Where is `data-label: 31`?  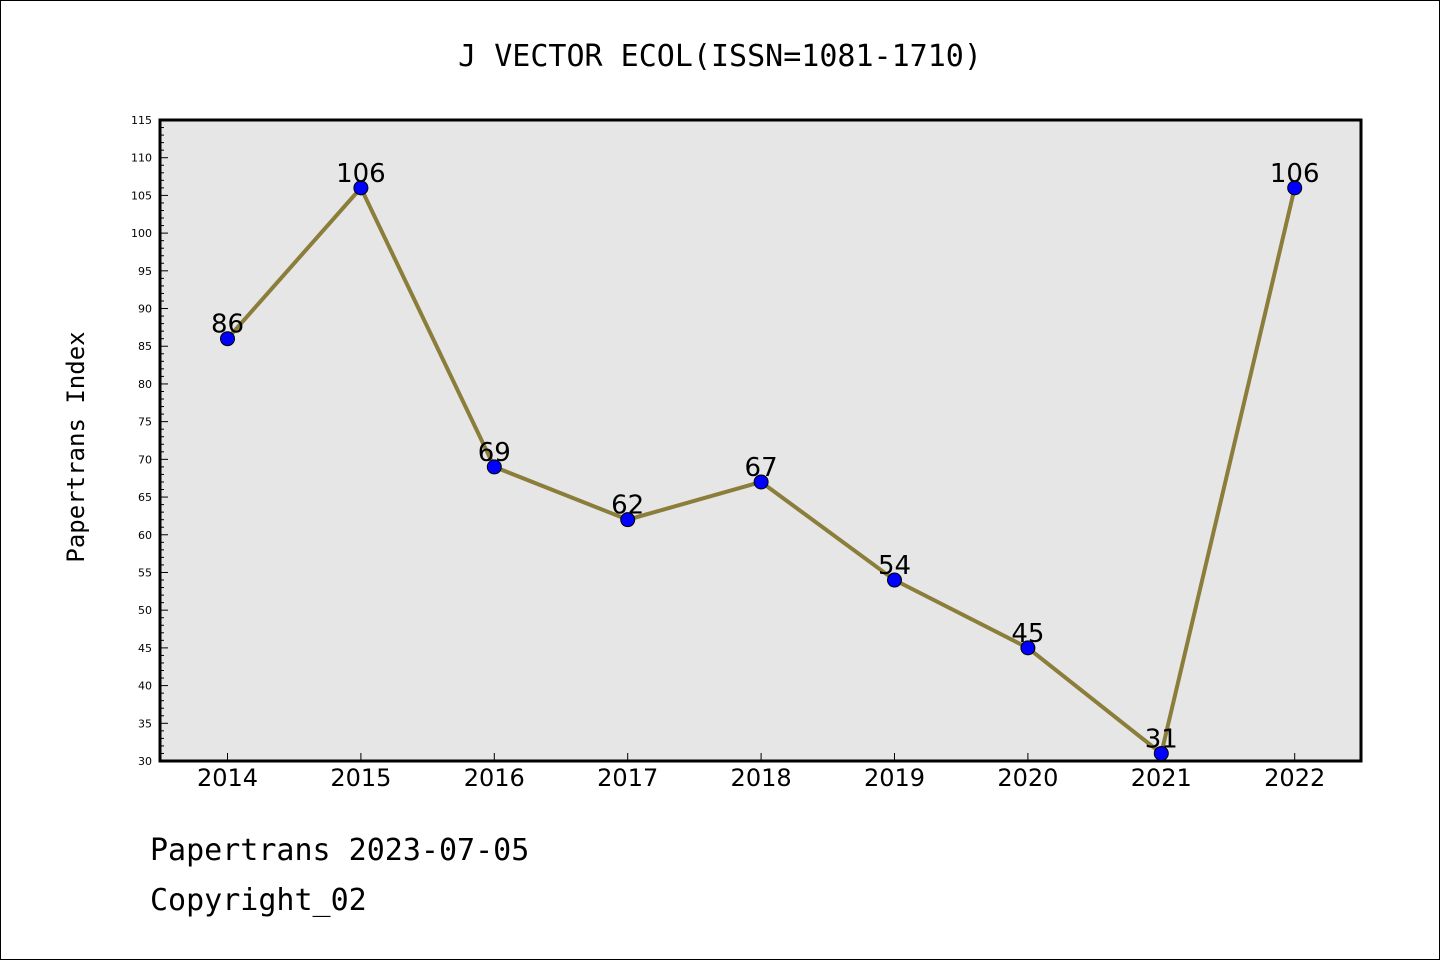 data-label: 31 is located at coordinates (1161, 739).